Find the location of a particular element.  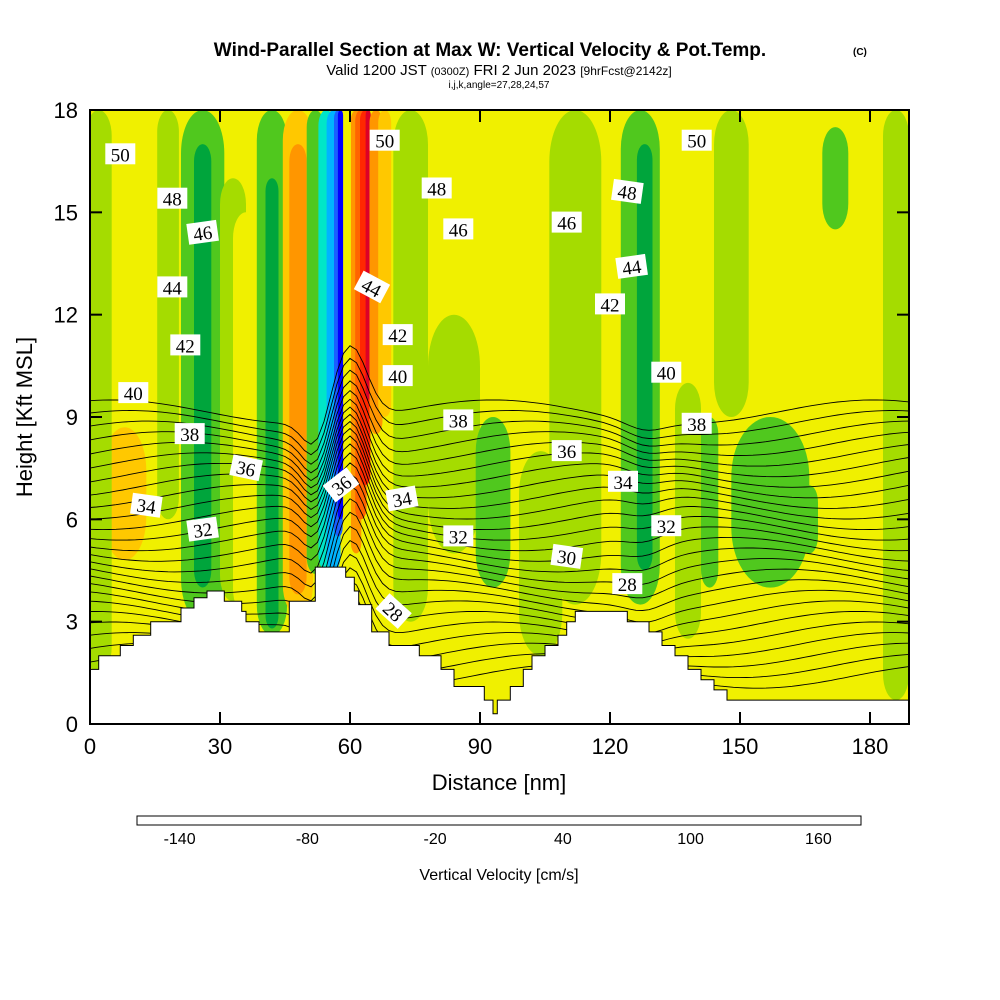

contour-label-text: 36 is located at coordinates (566, 452).